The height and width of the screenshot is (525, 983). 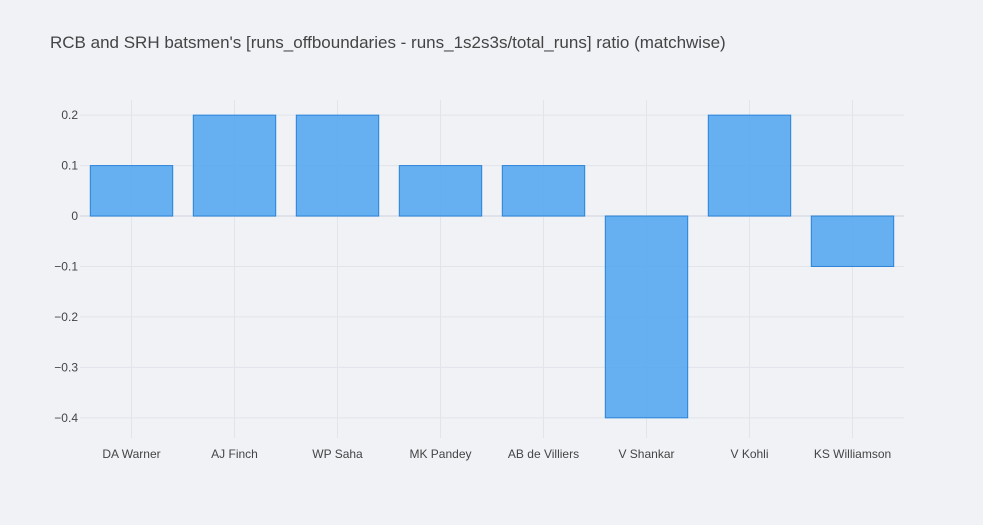 What do you see at coordinates (852, 454) in the screenshot?
I see `x-tick-label: KS Williamson` at bounding box center [852, 454].